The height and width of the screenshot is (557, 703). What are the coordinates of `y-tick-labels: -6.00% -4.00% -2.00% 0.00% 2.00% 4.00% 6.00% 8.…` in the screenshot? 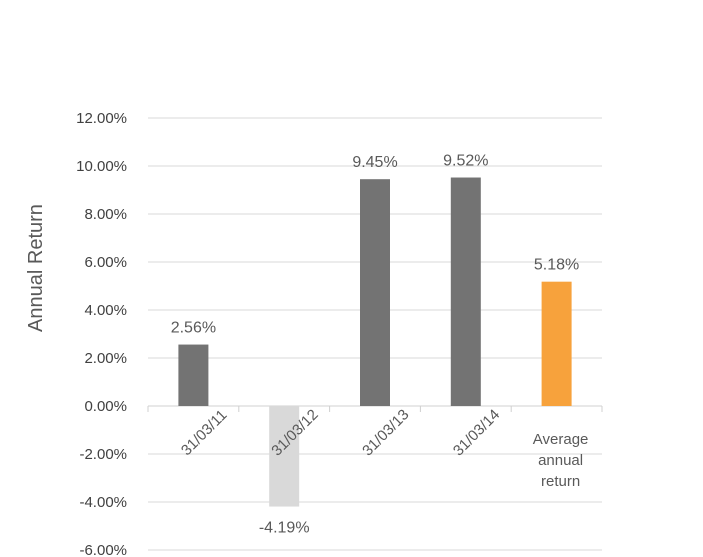 It's located at (101, 333).